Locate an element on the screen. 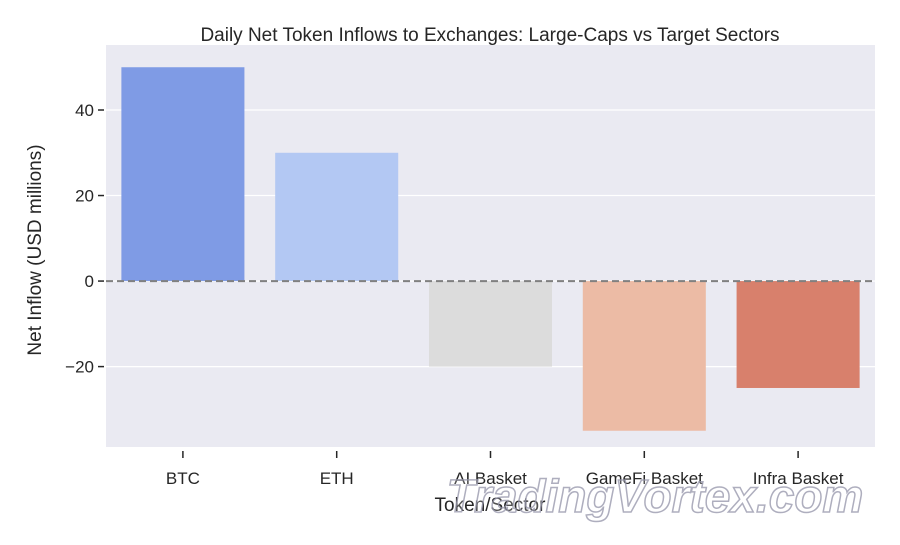 This screenshot has height=545, width=900. y-axis-ticks: −20 0 20 40 is located at coordinates (84, 239).